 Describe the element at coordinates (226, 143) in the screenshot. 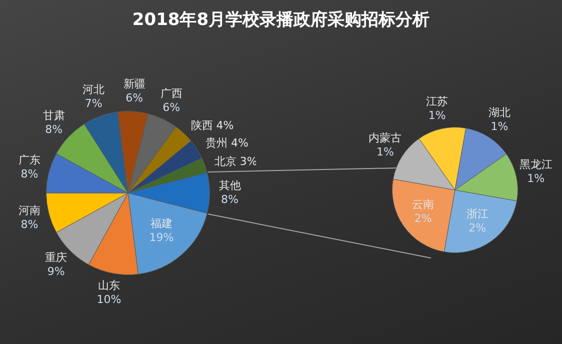

I see `slice-label: 贵州 4%` at that location.